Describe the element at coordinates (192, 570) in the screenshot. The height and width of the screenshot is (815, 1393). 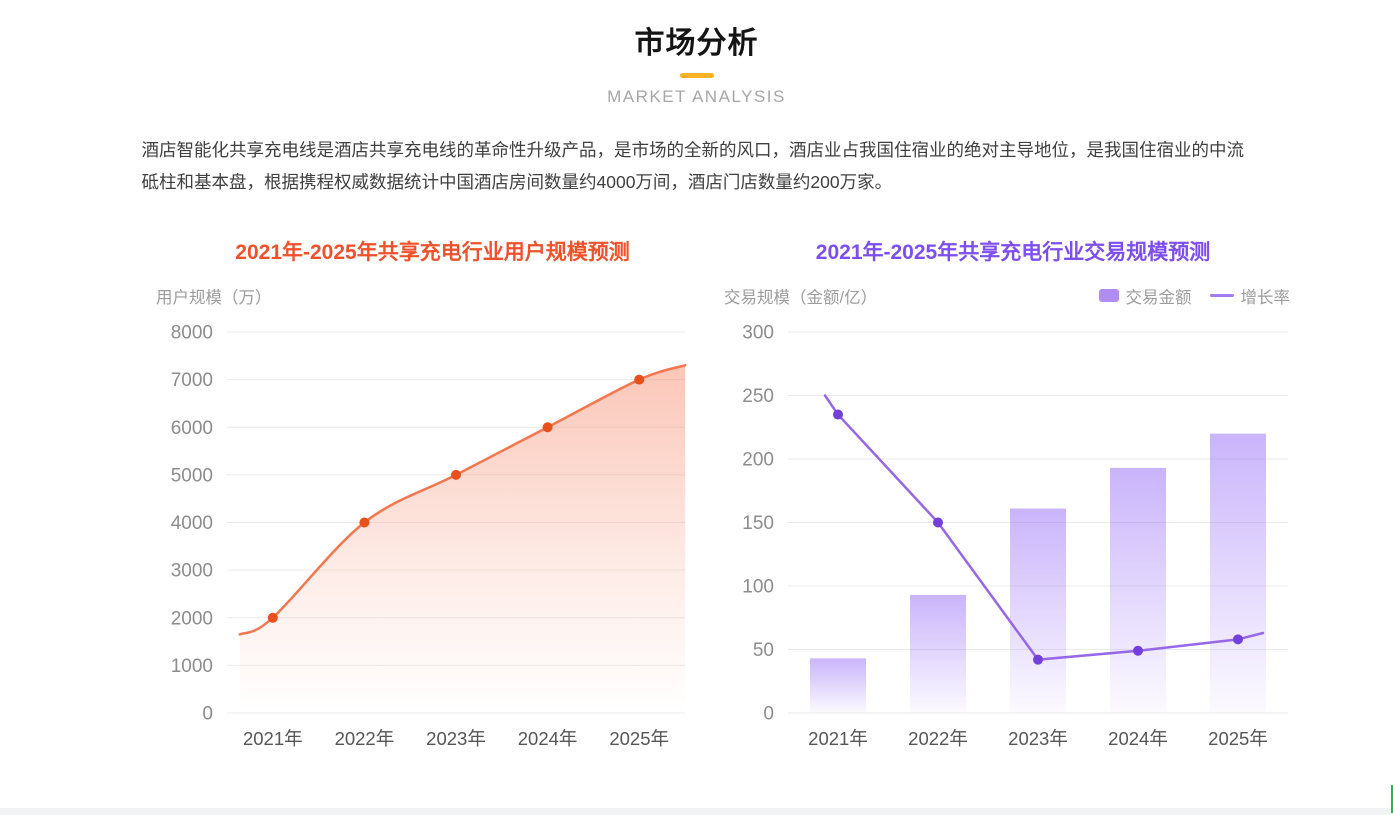
I see `svg-text: 3000` at that location.